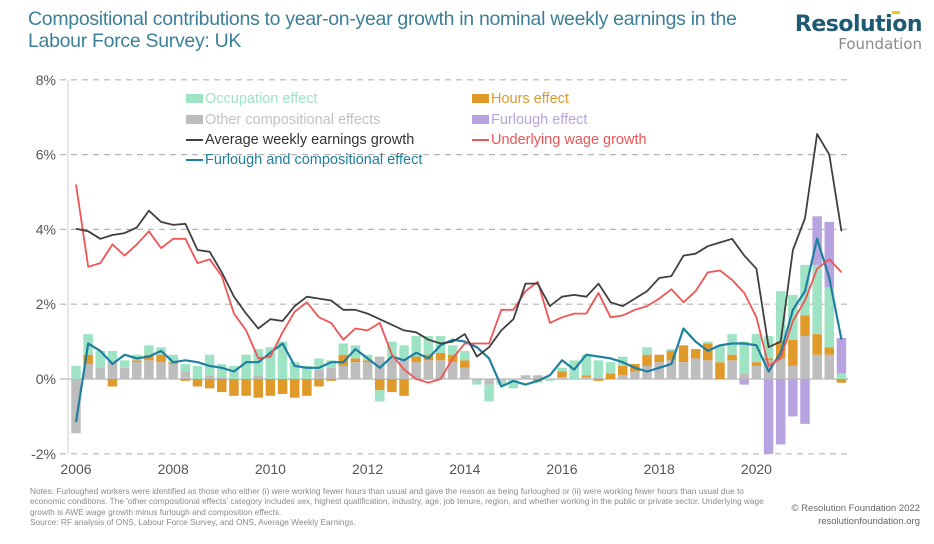  I want to click on bar-hours-2007Q2, so click(137, 361).